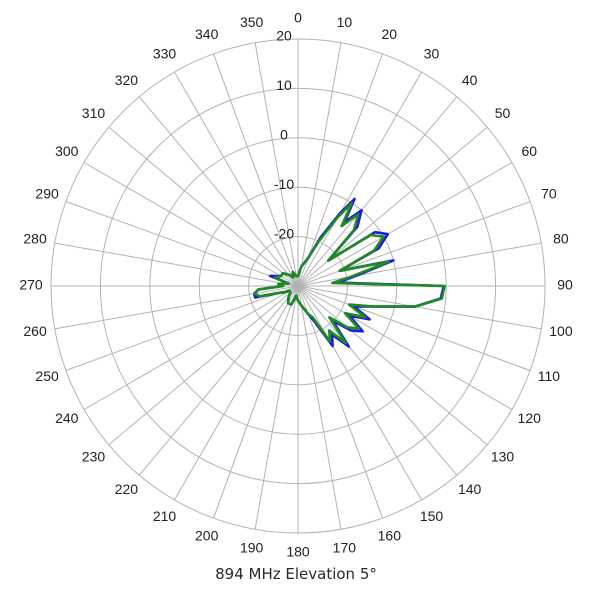  I want to click on angle-tick-label: 270, so click(31, 285).